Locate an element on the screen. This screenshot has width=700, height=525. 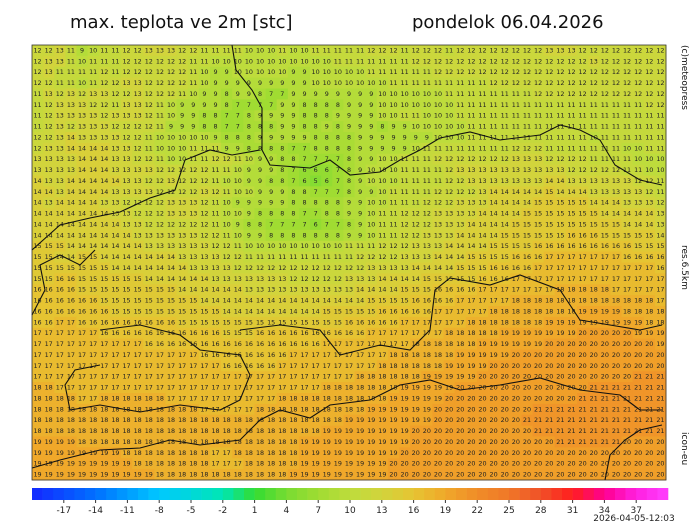
grid-value: 15 is located at coordinates (82, 268).